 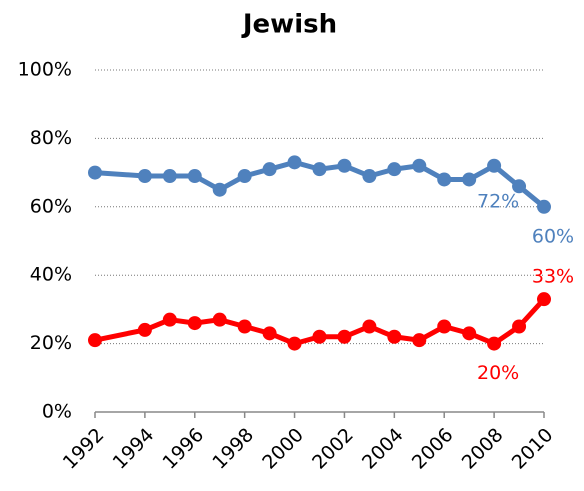 What do you see at coordinates (333, 449) in the screenshot?
I see `x-tick-label: 2002` at bounding box center [333, 449].